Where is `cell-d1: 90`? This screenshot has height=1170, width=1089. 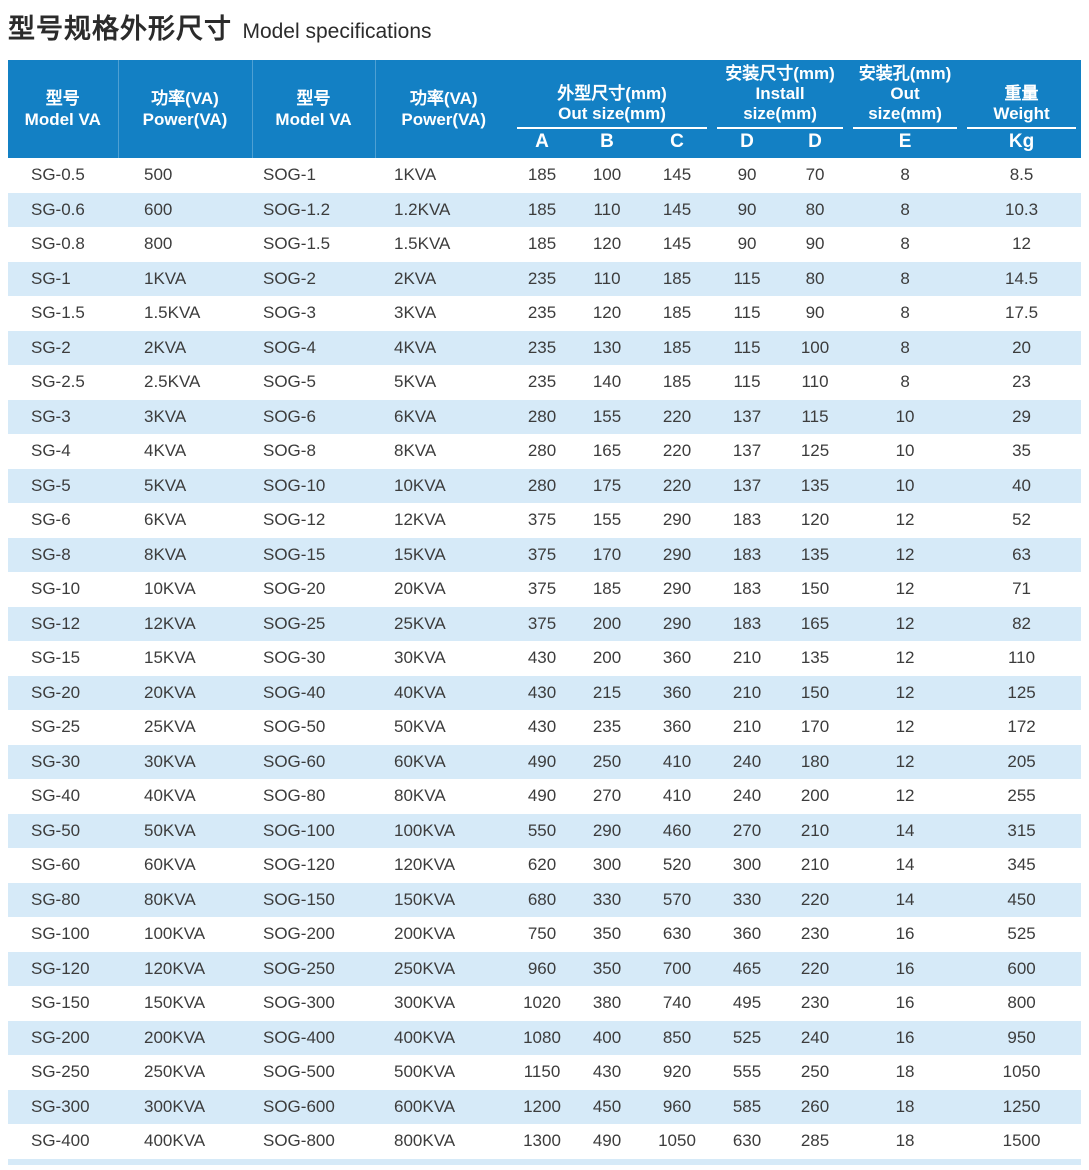 cell-d1: 90 is located at coordinates (747, 244).